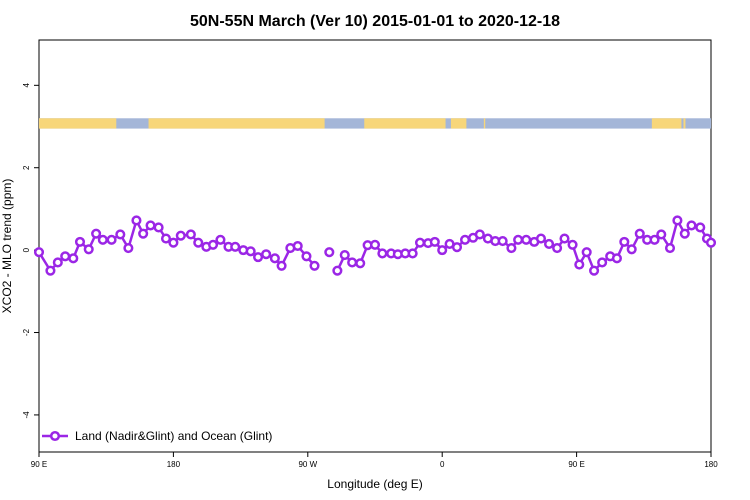 Image resolution: width=750 pixels, height=500 pixels. I want to click on y-tick-label: 4, so click(26, 85).